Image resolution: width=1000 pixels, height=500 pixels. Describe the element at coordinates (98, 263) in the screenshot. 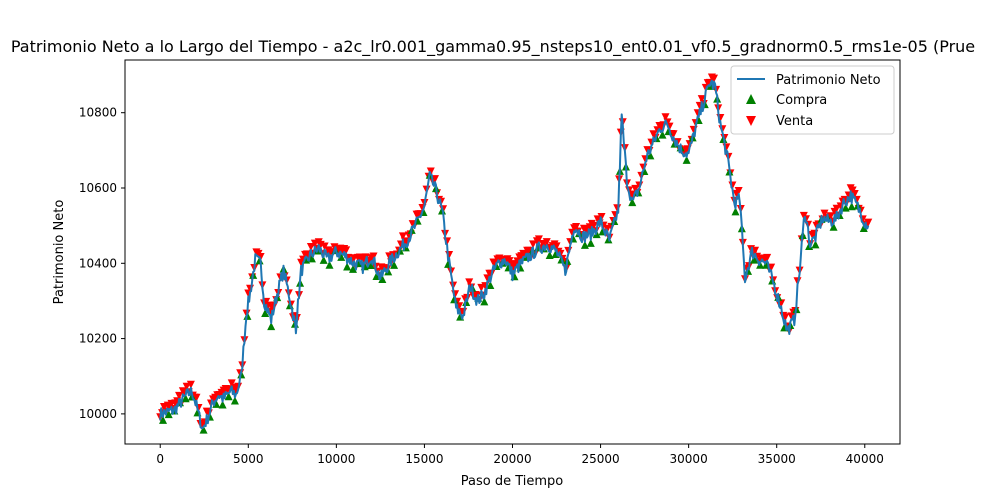

I see `y-tick-label: 10400` at that location.